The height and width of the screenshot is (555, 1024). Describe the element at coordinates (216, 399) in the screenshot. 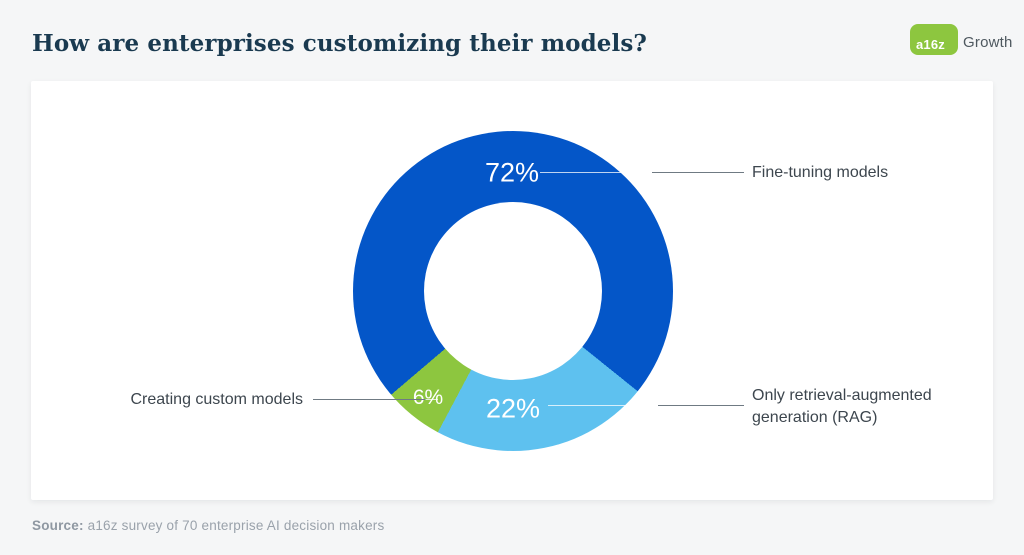

I see `callout-label-custom-models: Creating custom models` at that location.